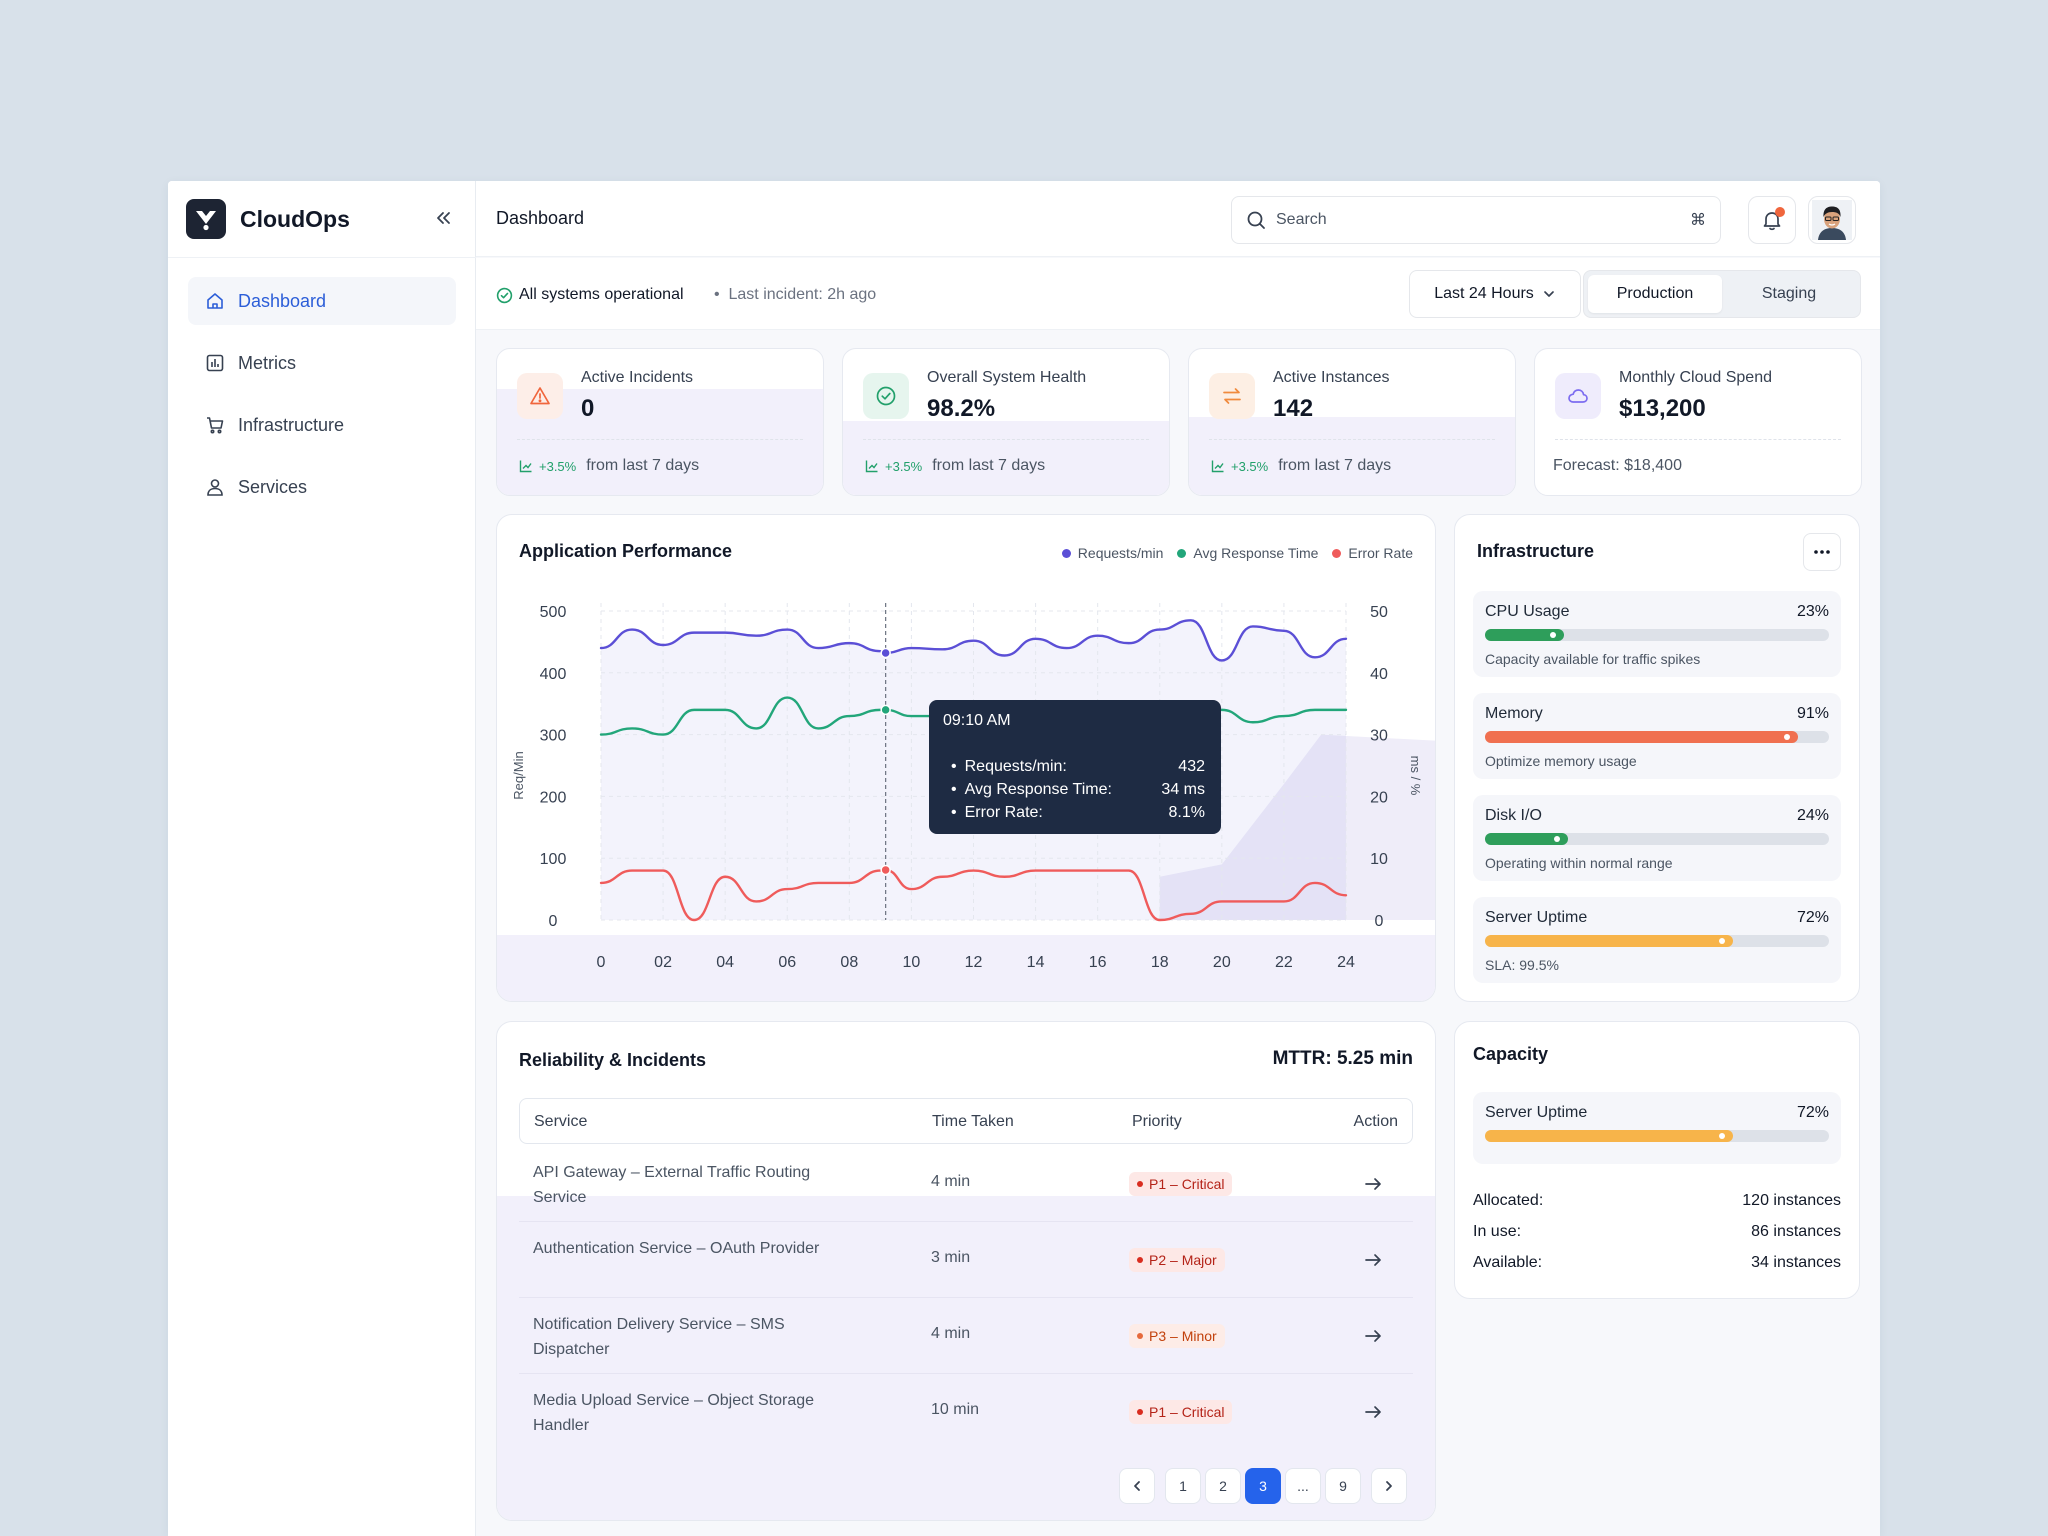  I want to click on kpi-value: 98.2%, so click(961, 408).